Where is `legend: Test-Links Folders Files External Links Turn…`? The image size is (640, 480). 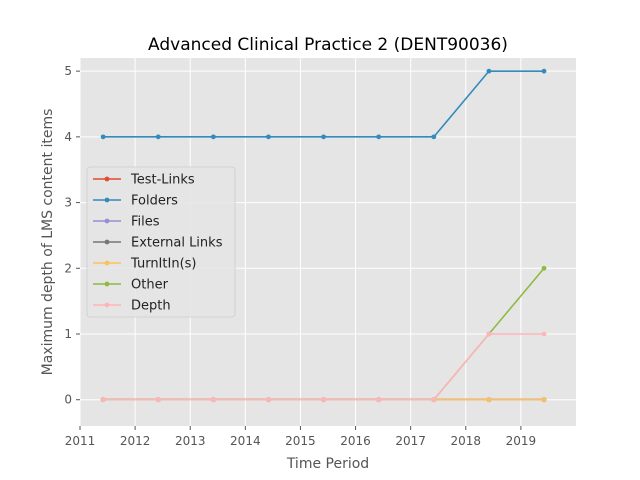 legend: Test-Links Folders Files External Links Turn… is located at coordinates (161, 242).